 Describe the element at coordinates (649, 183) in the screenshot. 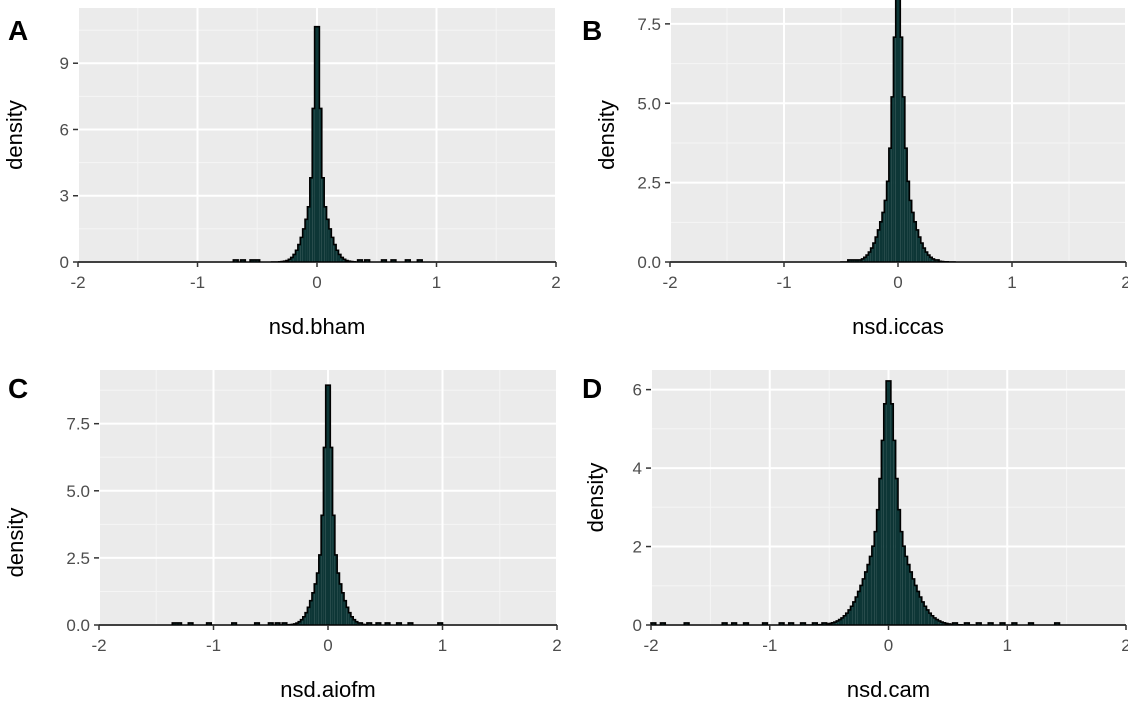

I see `y-tick-label: 2.5` at that location.